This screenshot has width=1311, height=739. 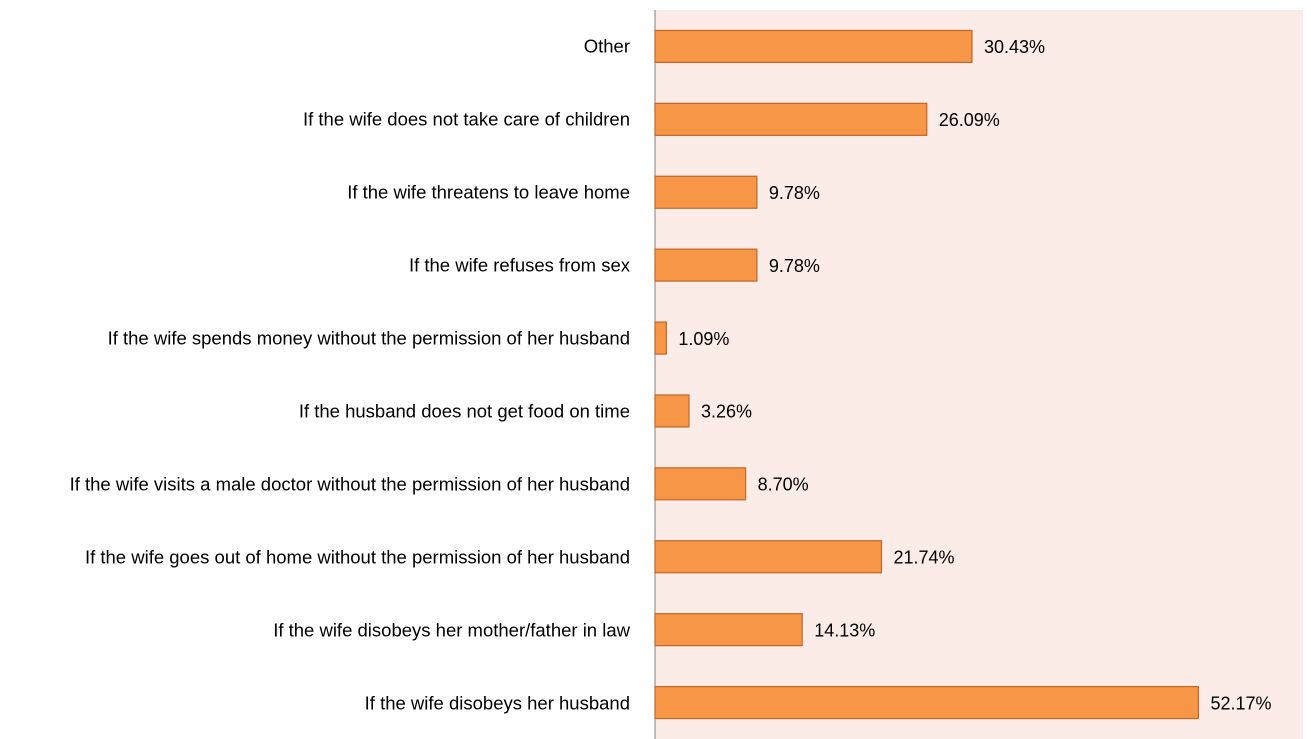 What do you see at coordinates (1240, 703) in the screenshot?
I see `data-label: 52.17%` at bounding box center [1240, 703].